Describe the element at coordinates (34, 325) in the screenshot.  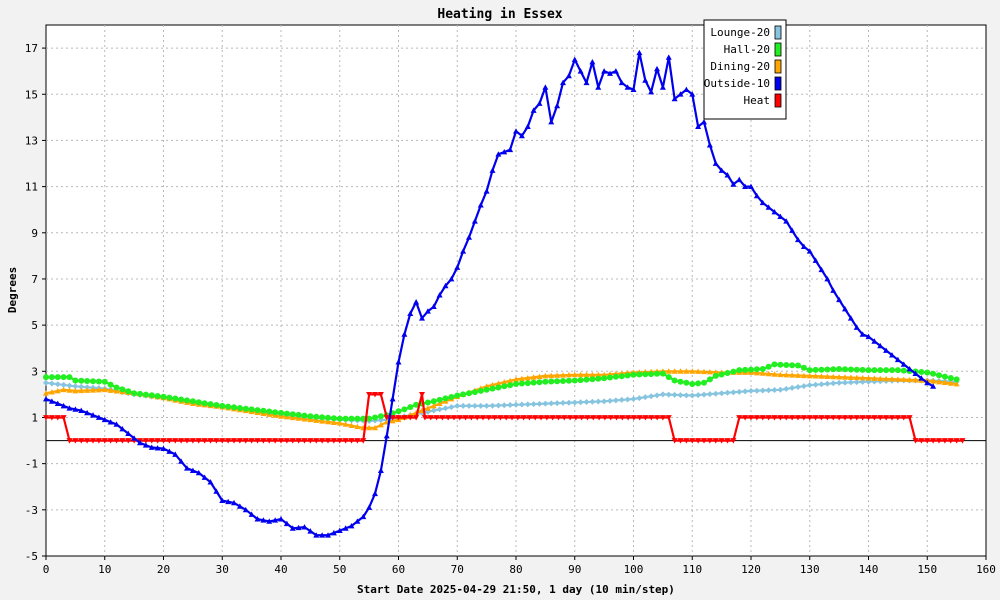
I see `y-tick-label: 5` at that location.